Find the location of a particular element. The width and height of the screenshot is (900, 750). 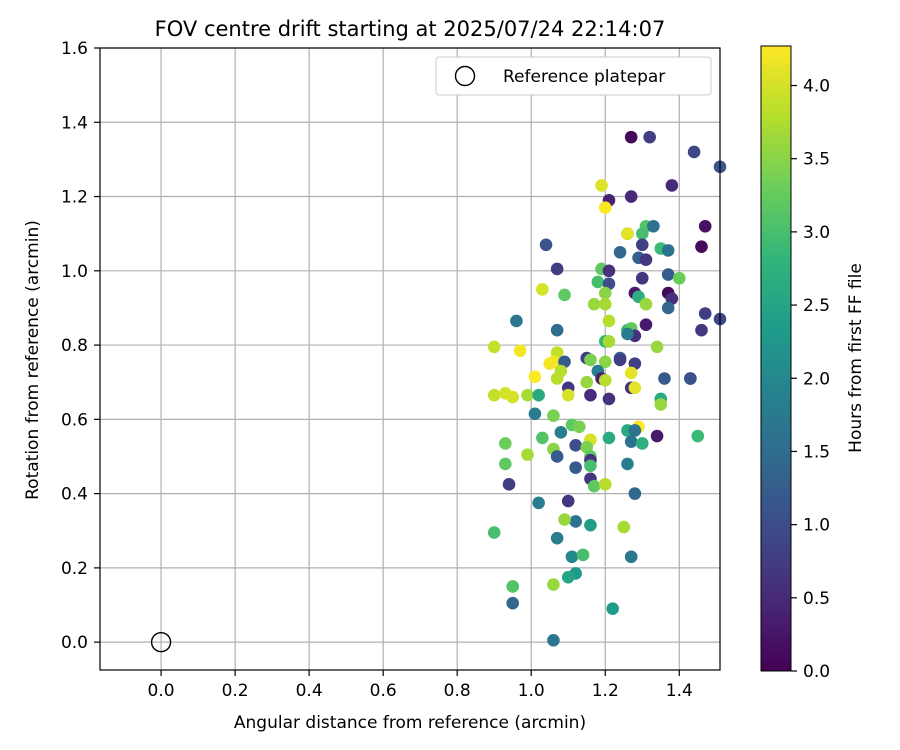

colorbar-tick-label: 0.5 is located at coordinates (816, 599).